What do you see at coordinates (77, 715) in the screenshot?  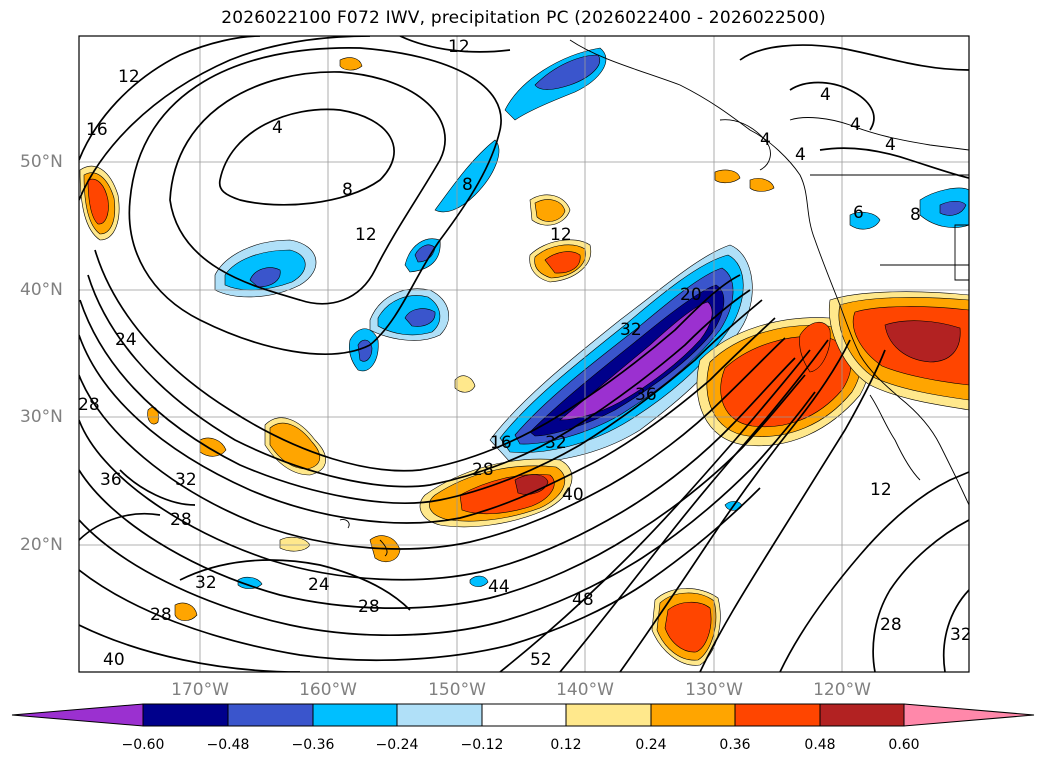 I see `colorbar-extend-low` at bounding box center [77, 715].